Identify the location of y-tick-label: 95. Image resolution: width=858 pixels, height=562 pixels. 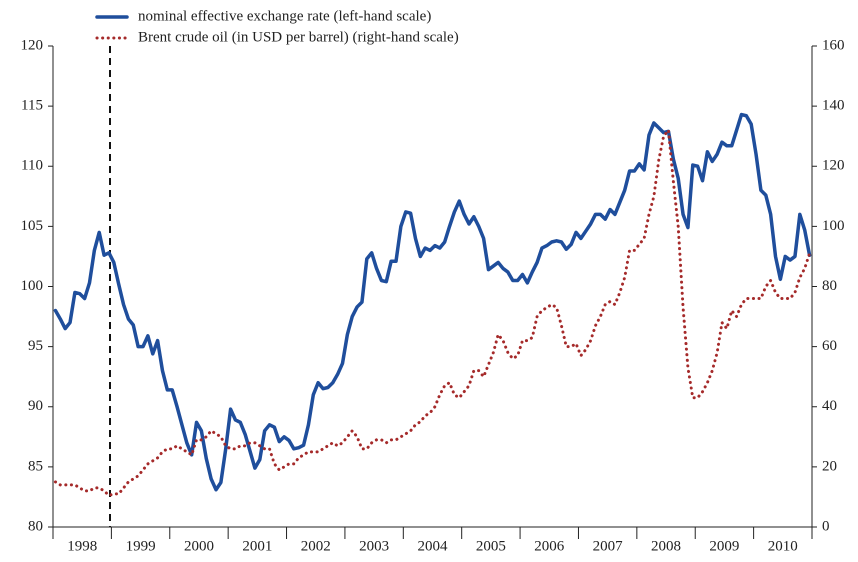
(35, 346).